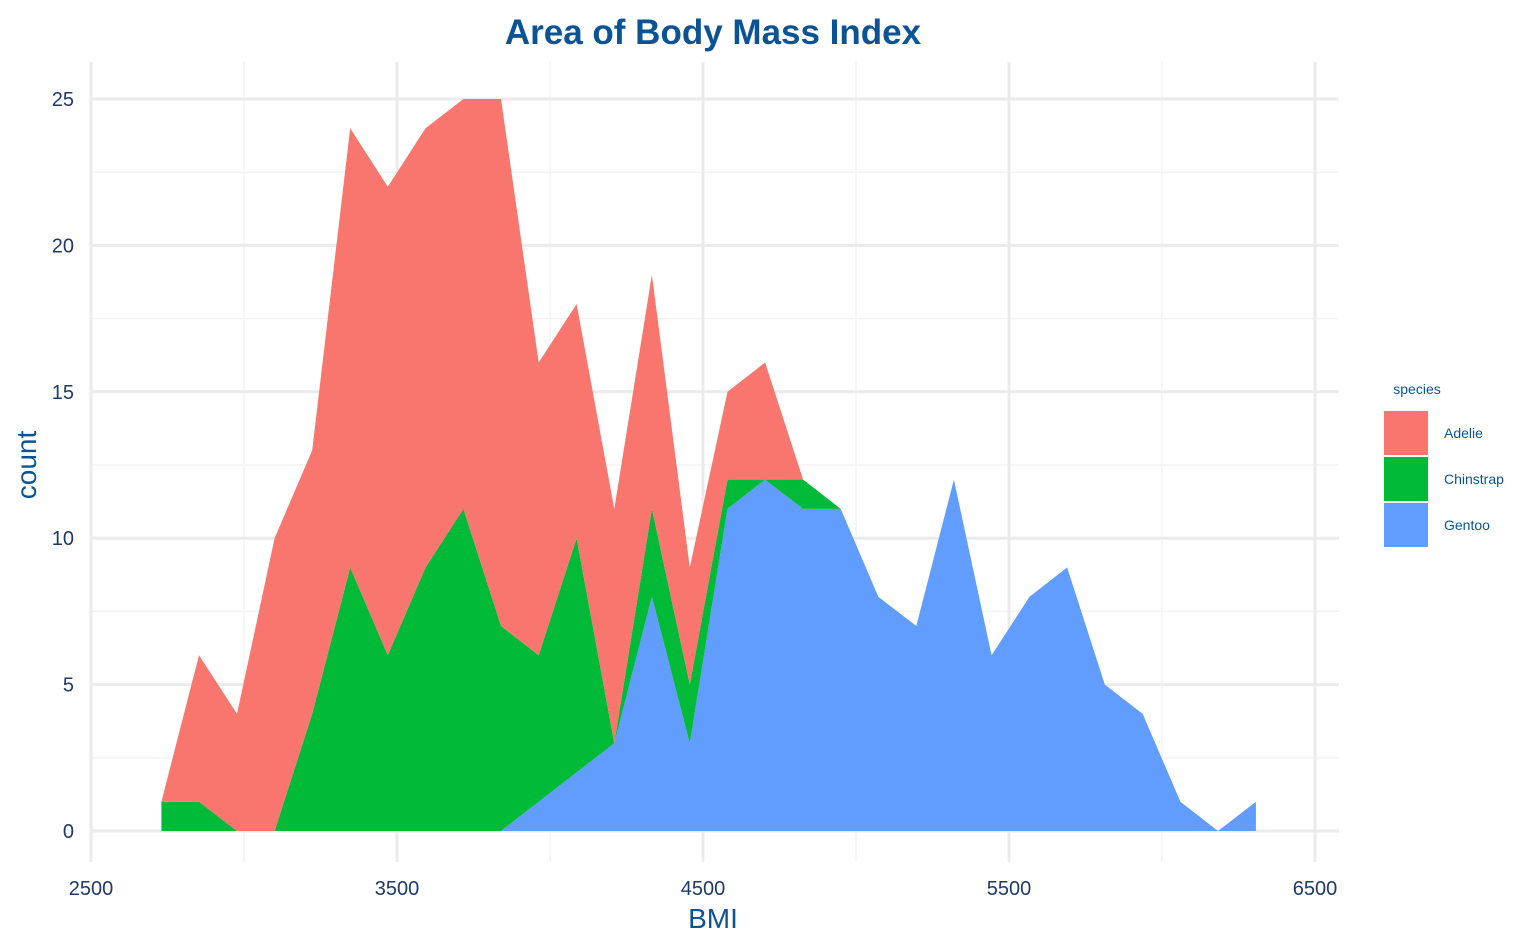 Image resolution: width=1536 pixels, height=949 pixels. Describe the element at coordinates (63, 246) in the screenshot. I see `y-tick-label: 20` at that location.